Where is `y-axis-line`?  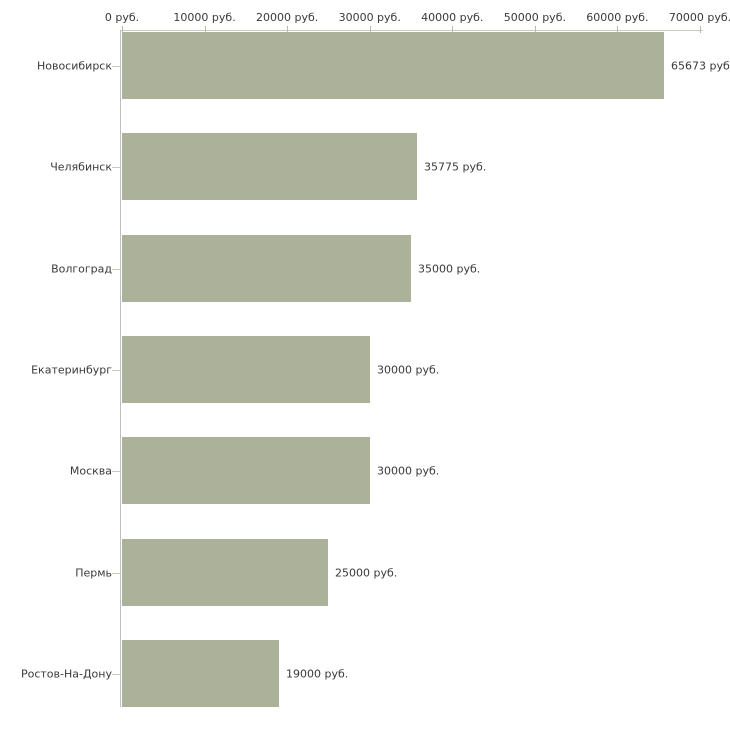
y-axis-line is located at coordinates (120, 368).